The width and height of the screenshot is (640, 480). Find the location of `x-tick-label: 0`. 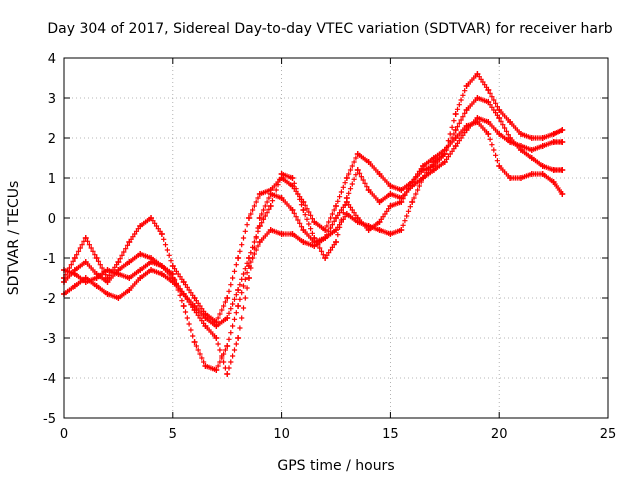

x-tick-label: 0 is located at coordinates (64, 434).